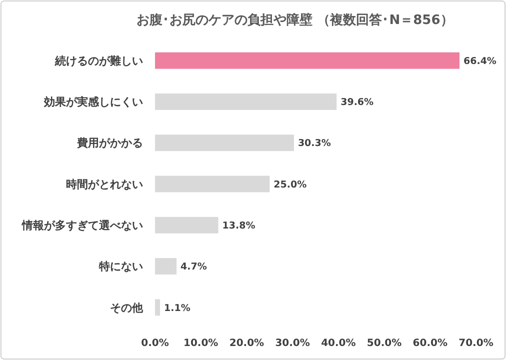 The image size is (506, 360). Describe the element at coordinates (476, 343) in the screenshot. I see `x-tick-label: 70.0%` at that location.